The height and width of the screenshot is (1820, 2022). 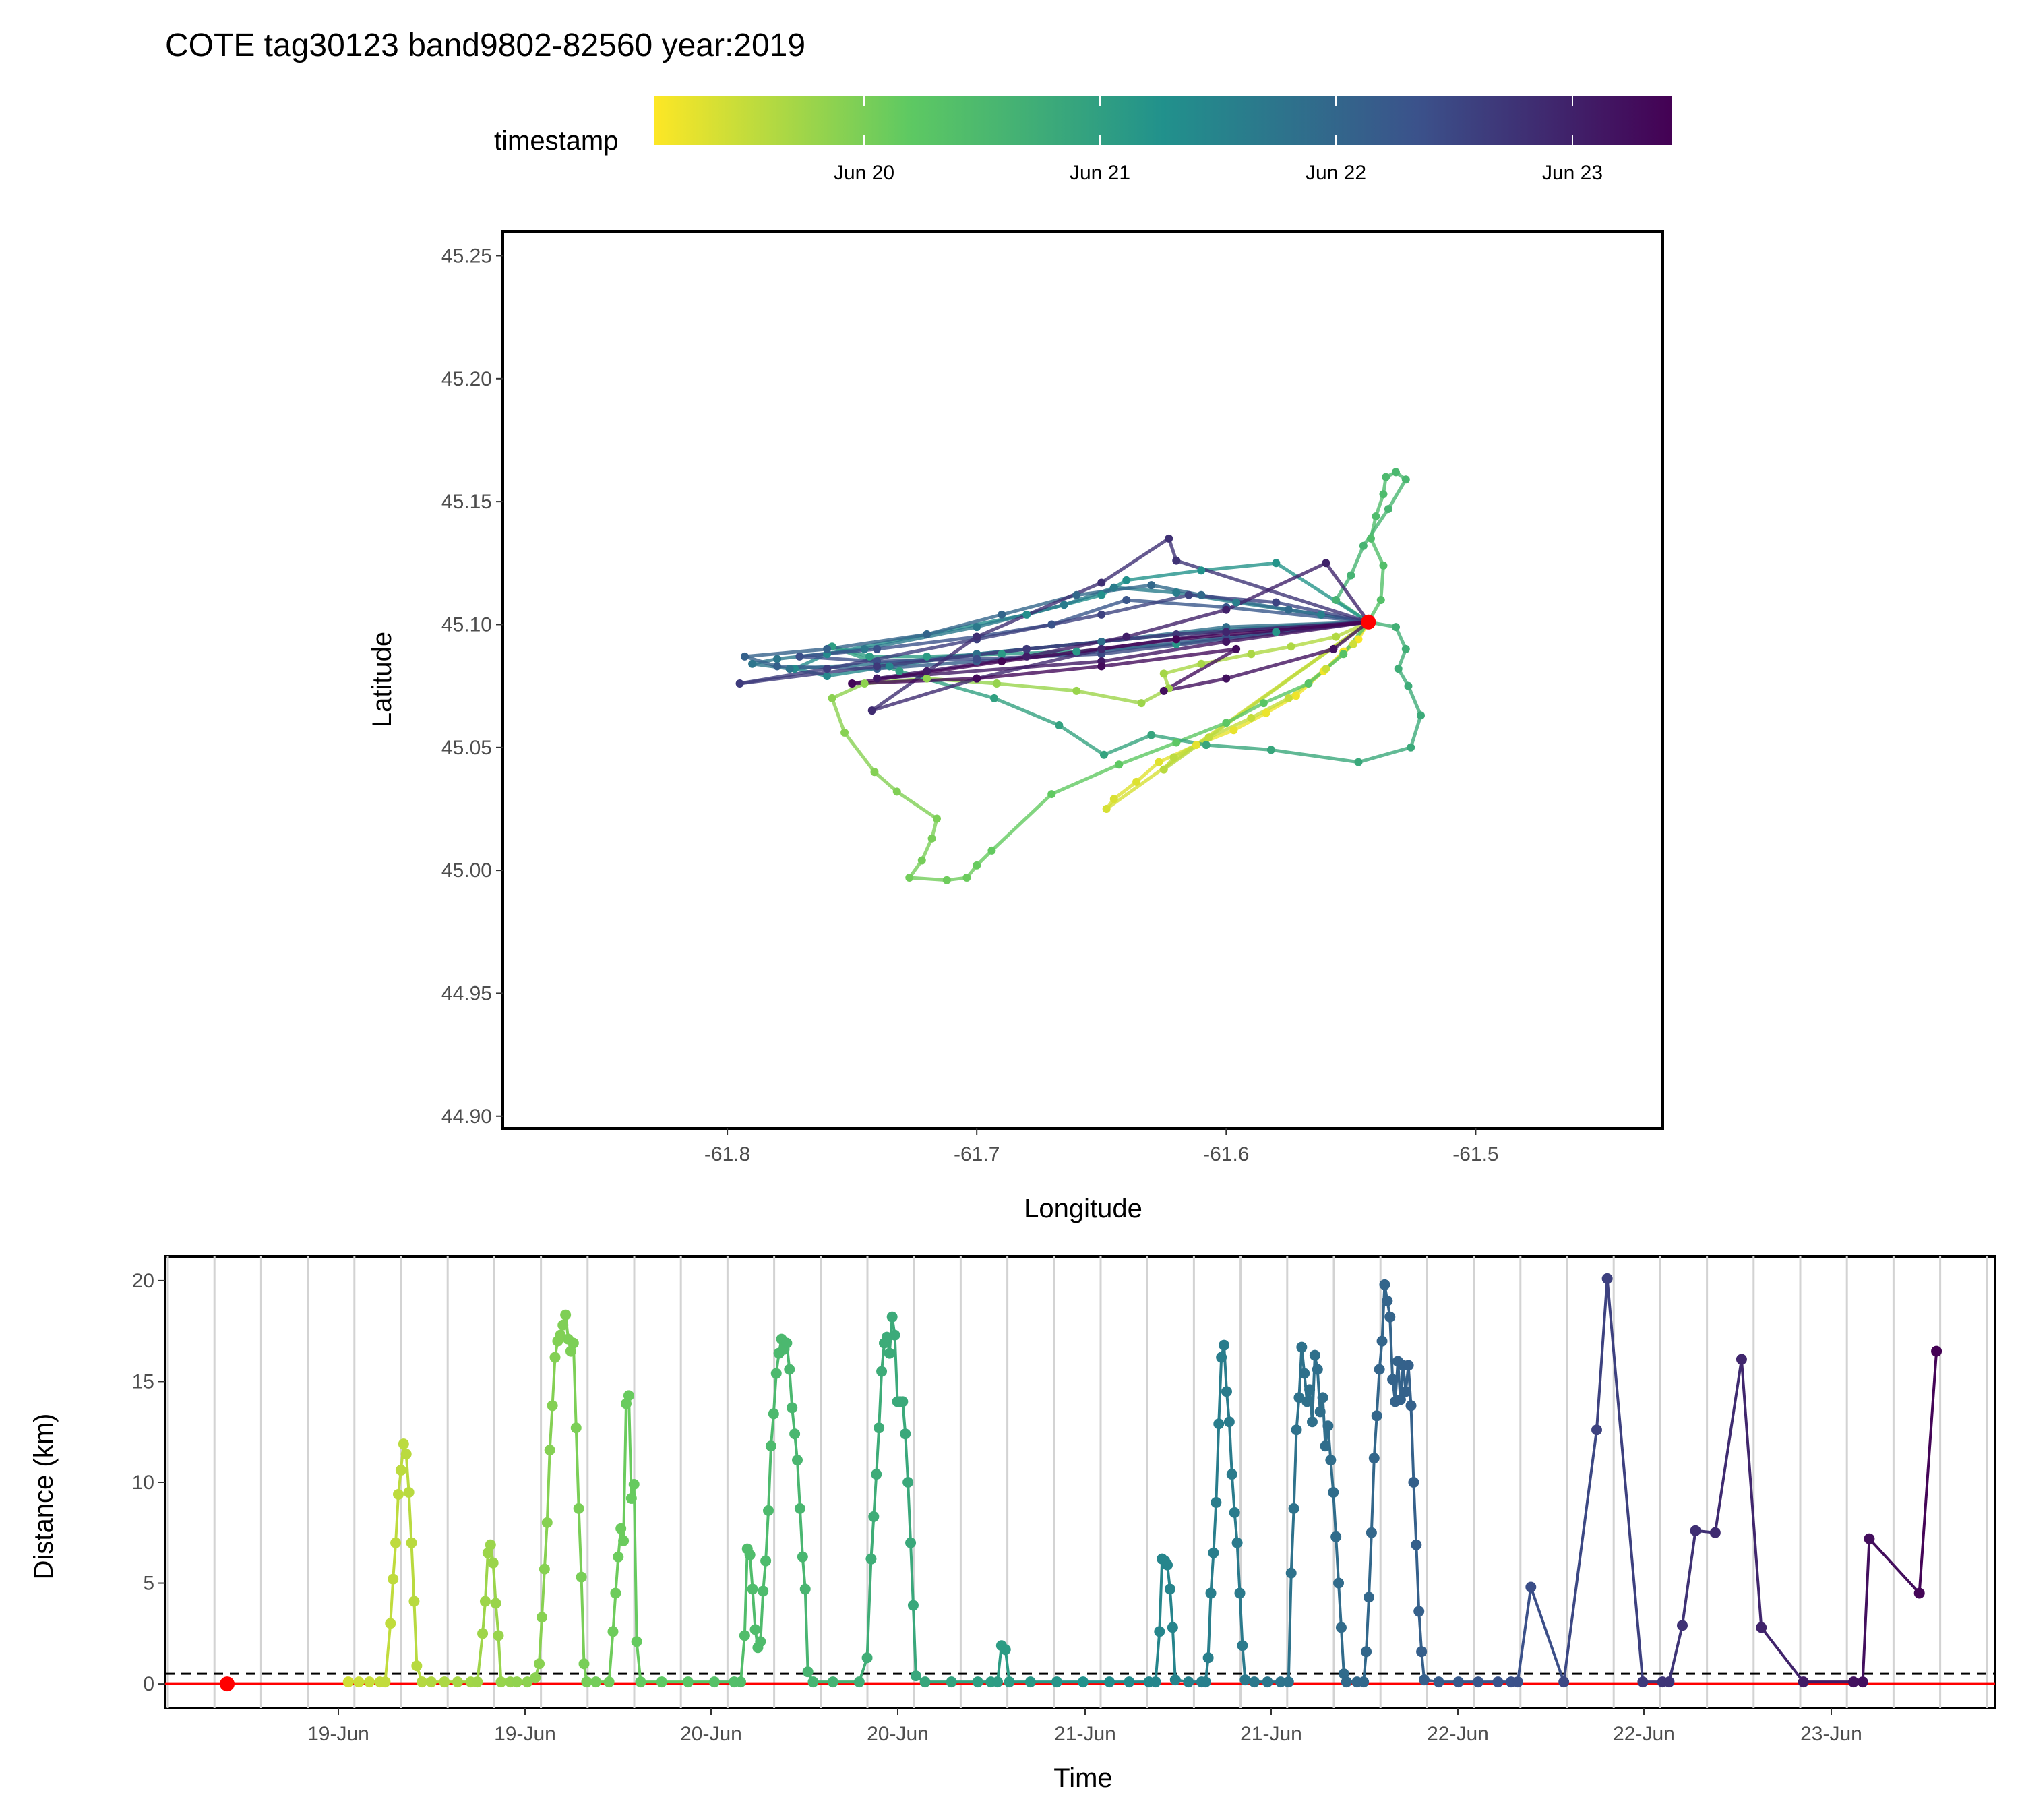 I want to click on distance-x-tick-label: 20-Jun, so click(x=711, y=1734).